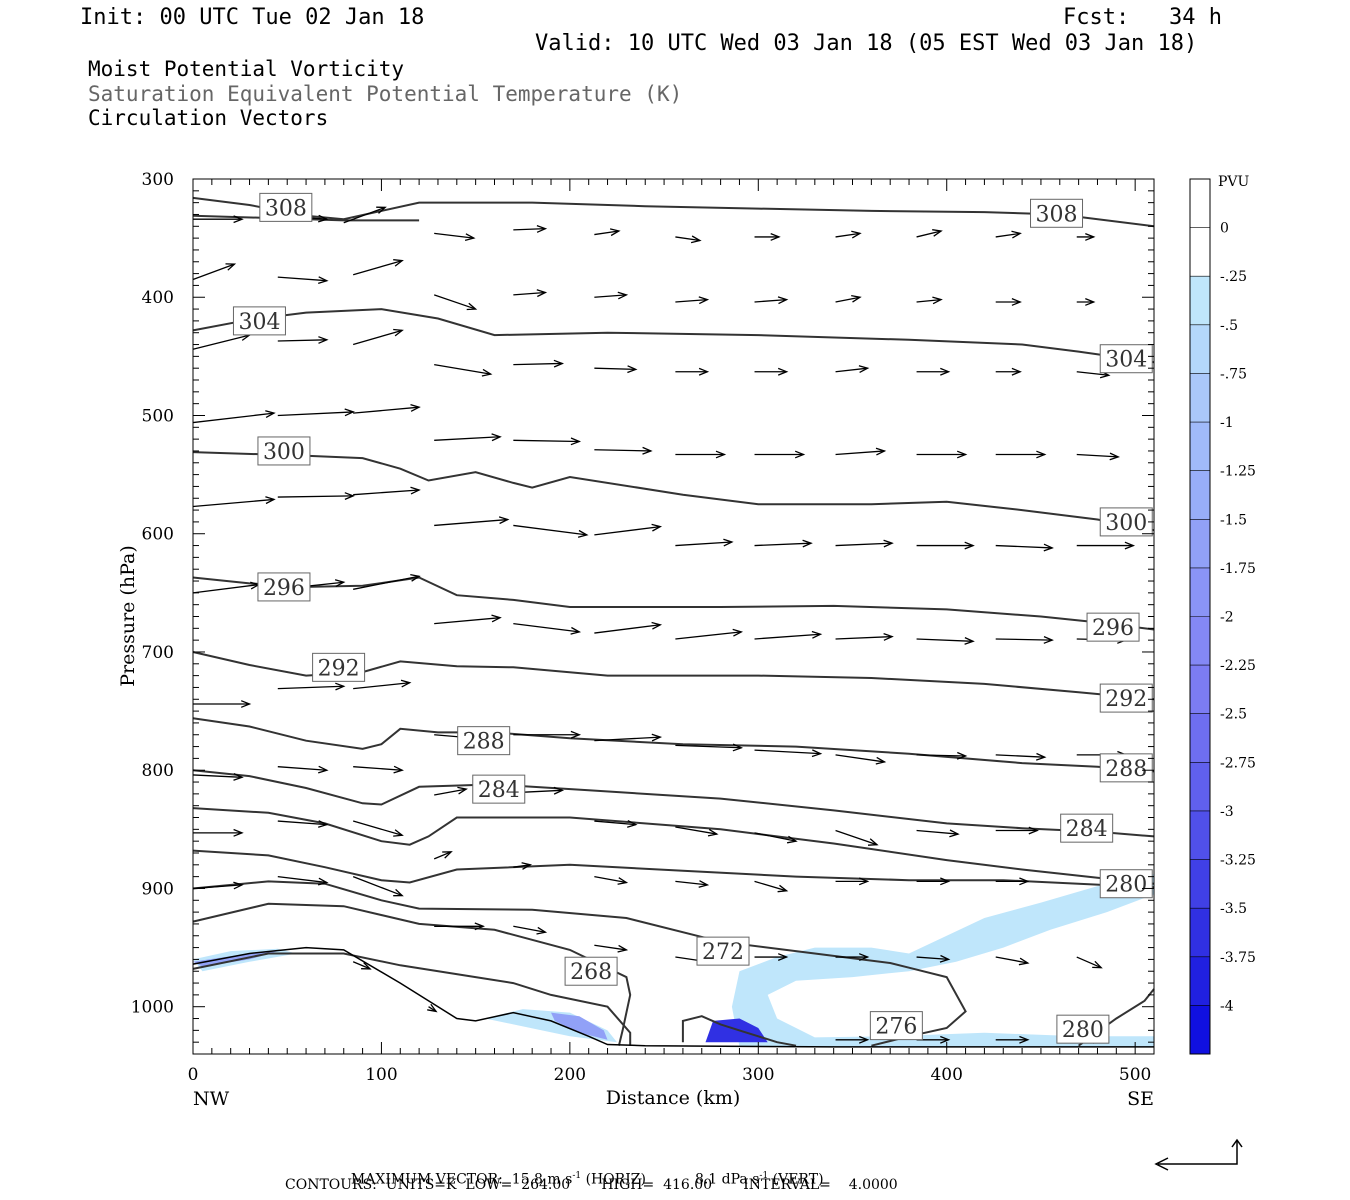  I want to click on contour-label-text: 300, so click(1126, 523).